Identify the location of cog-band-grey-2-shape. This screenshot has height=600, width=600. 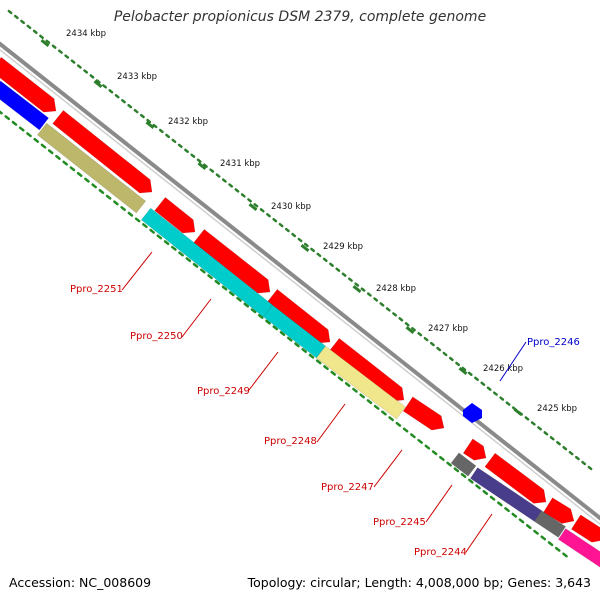
(550, 524).